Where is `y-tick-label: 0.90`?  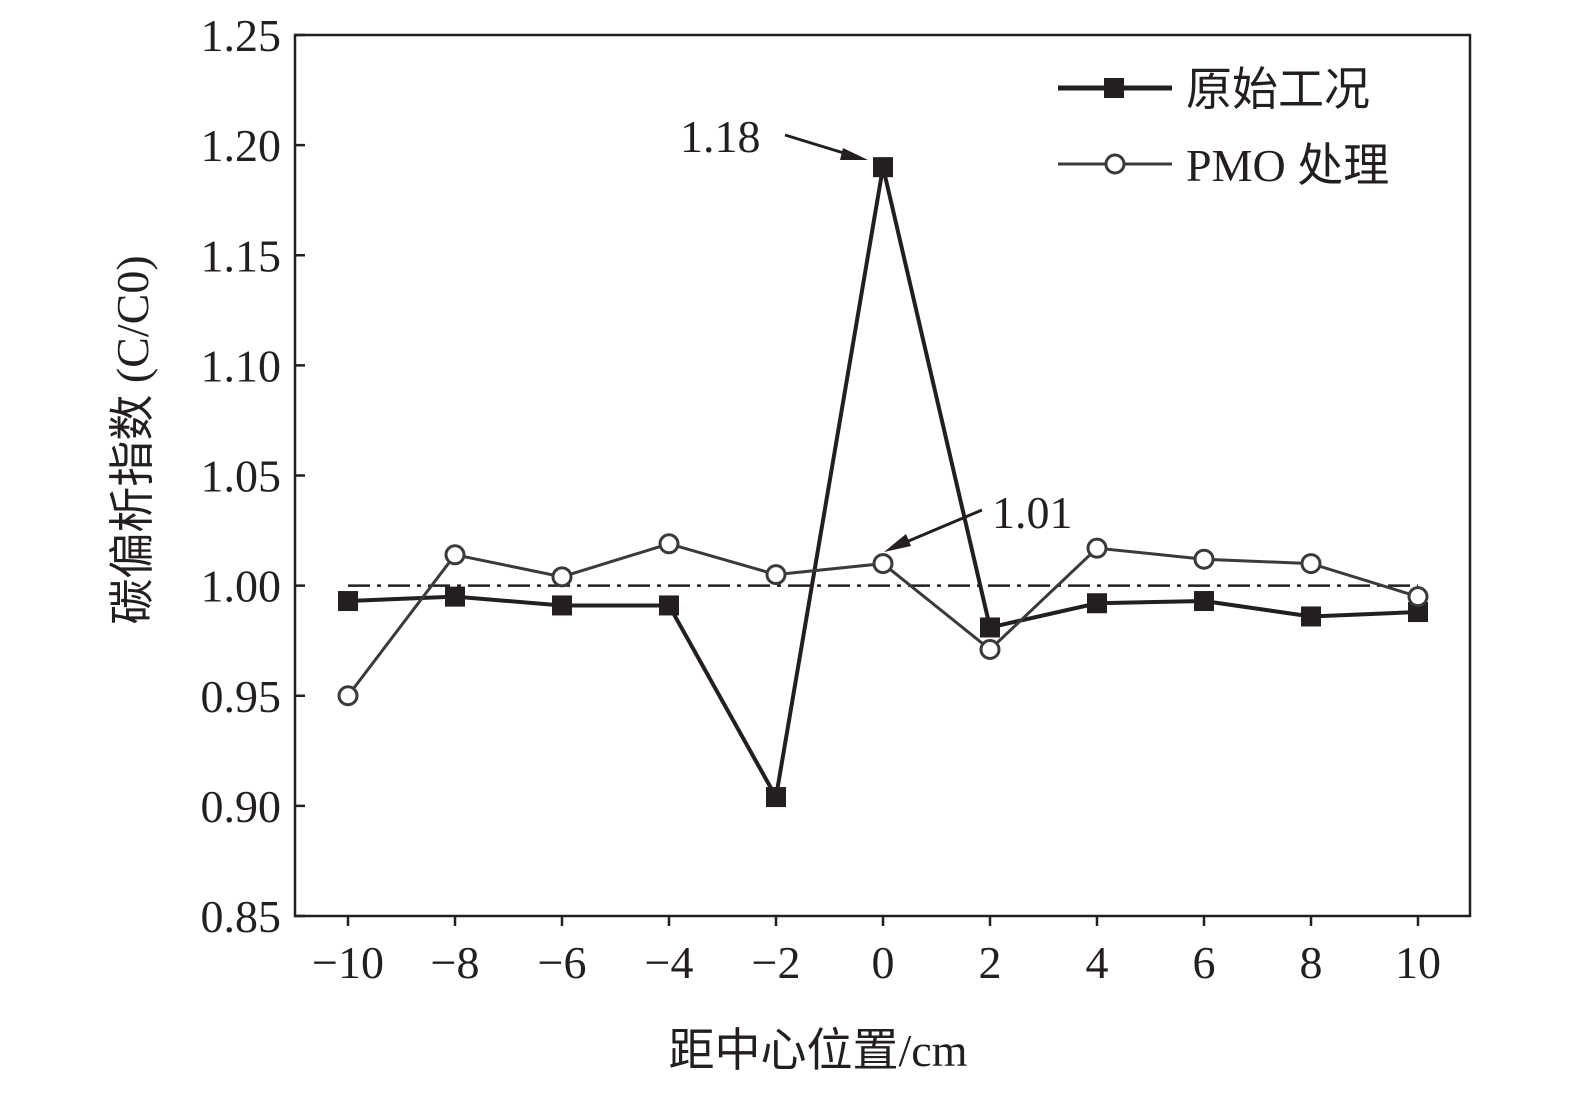
y-tick-label: 0.90 is located at coordinates (241, 806).